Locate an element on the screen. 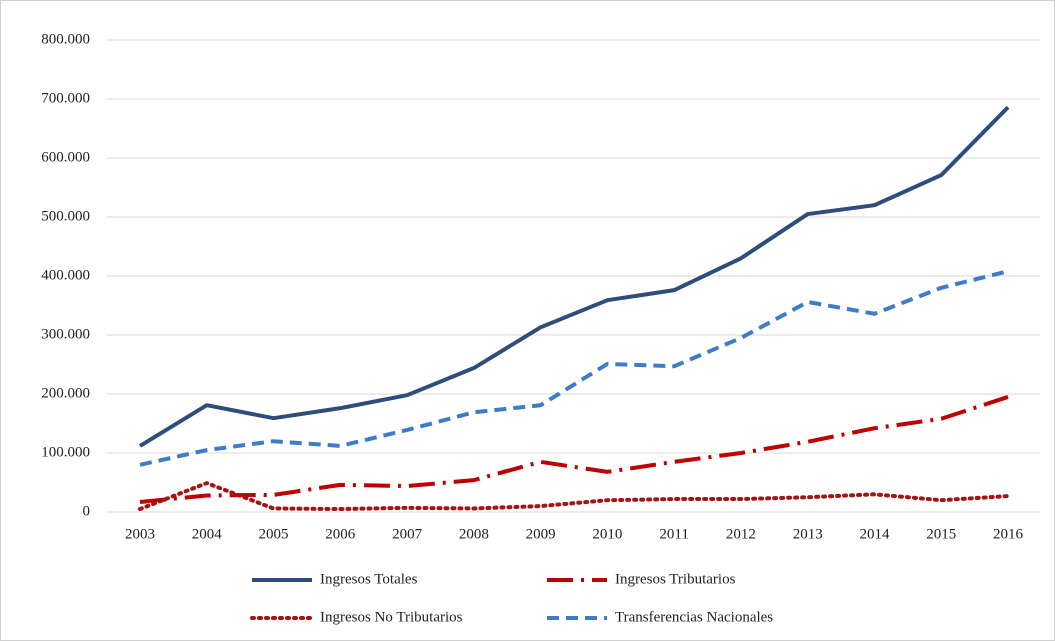  y-tick-label: 800.000 is located at coordinates (65, 39).